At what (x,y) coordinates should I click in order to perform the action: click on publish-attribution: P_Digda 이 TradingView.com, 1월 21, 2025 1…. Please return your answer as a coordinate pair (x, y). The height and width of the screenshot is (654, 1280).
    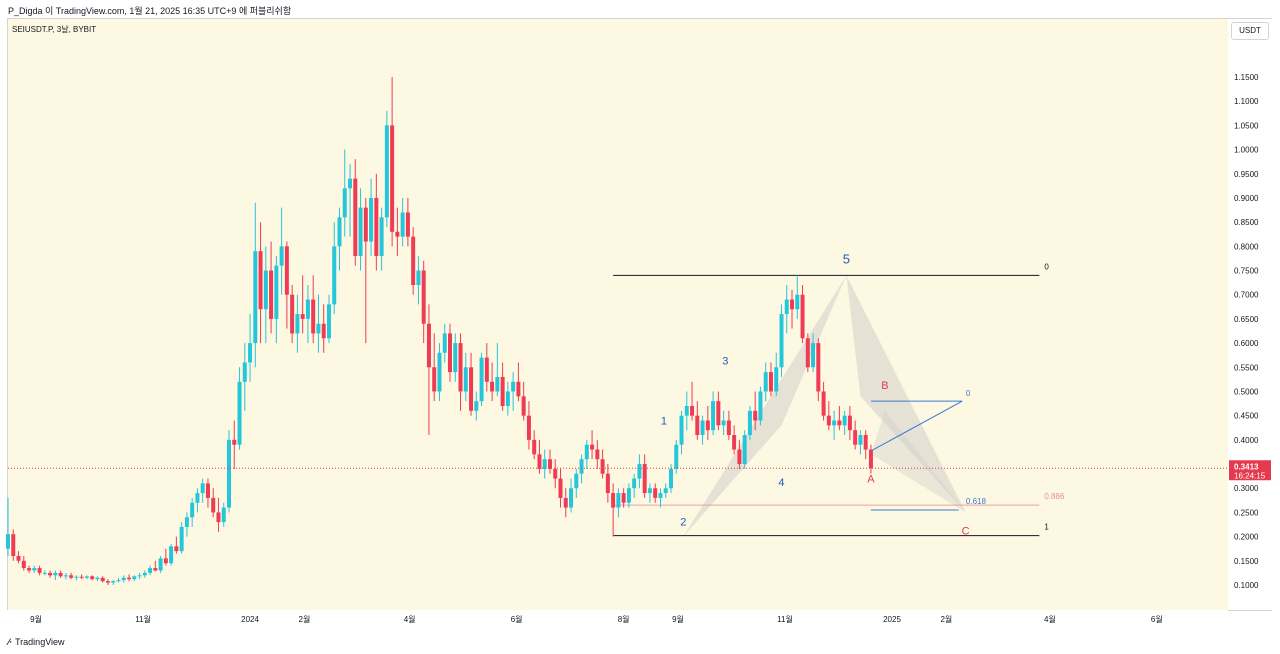
    Looking at the image, I should click on (150, 11).